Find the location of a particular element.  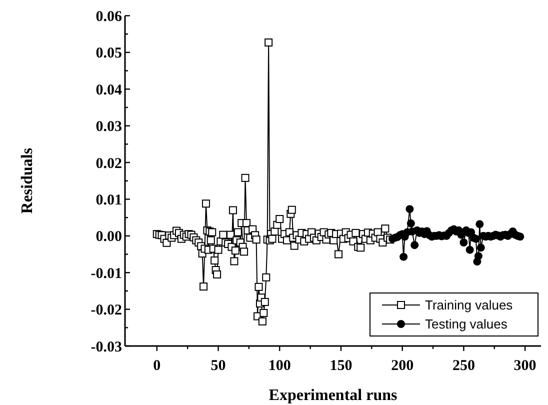

y-tick-label: 0.05 is located at coordinates (109, 54).